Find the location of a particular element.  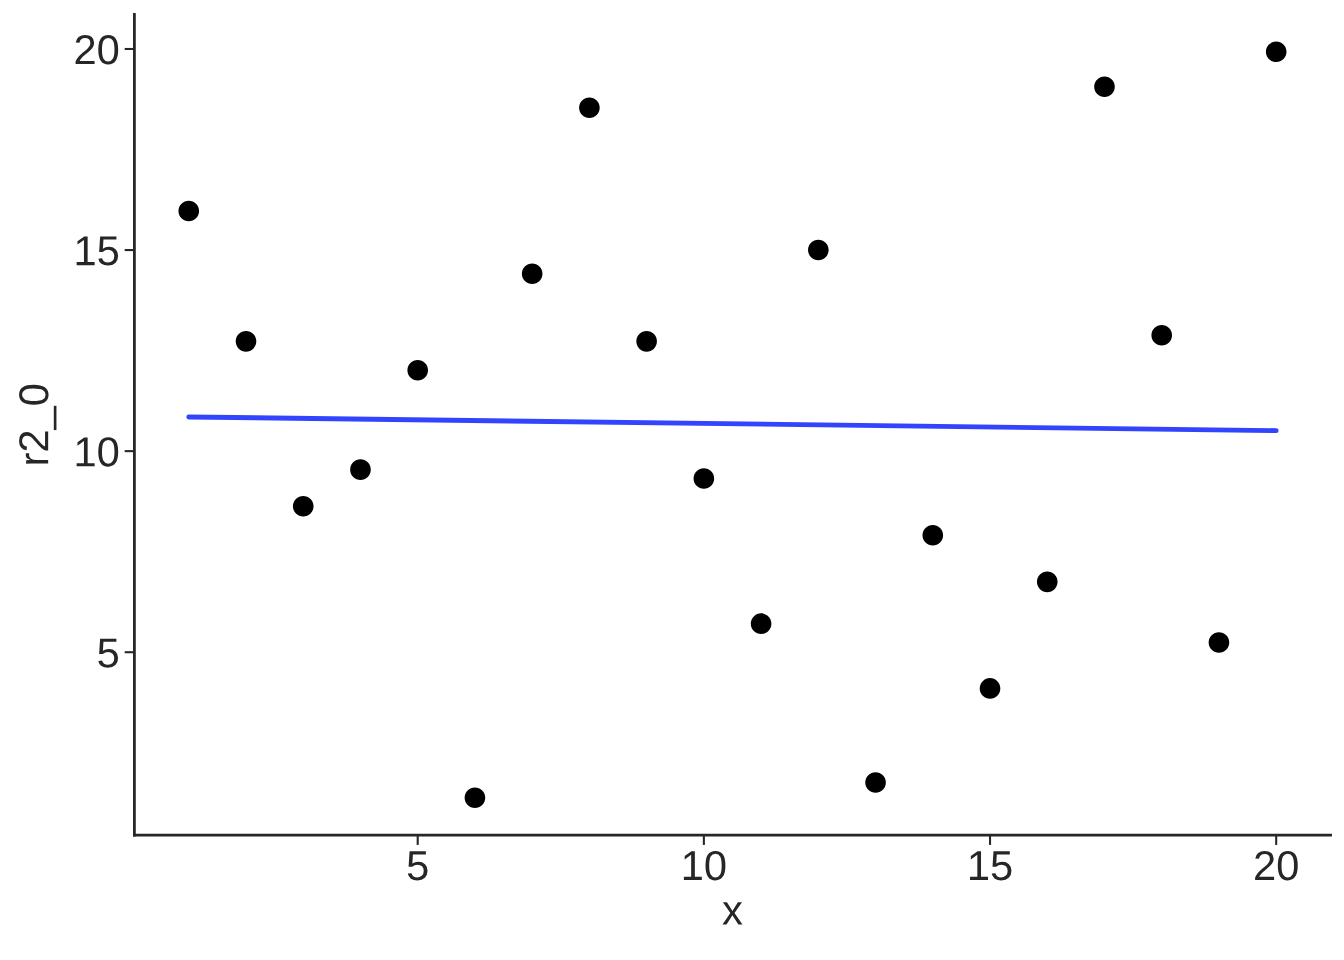

x-axis-title: x is located at coordinates (732, 913).